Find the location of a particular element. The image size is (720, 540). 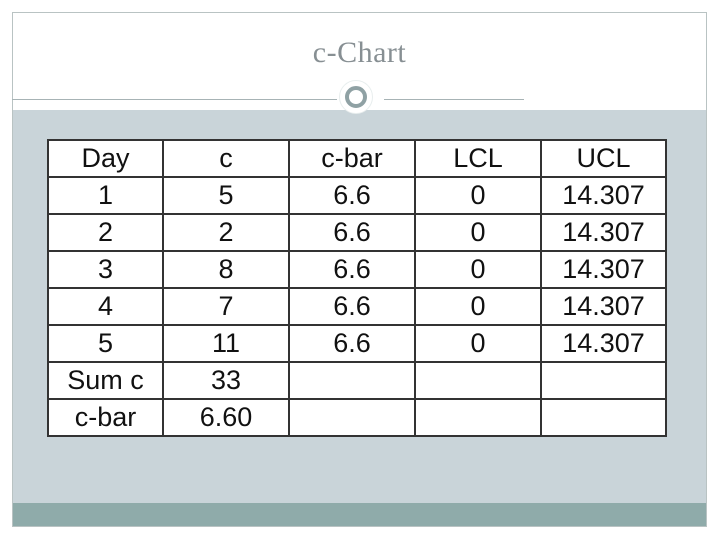

table-cell: 11 is located at coordinates (226, 343).